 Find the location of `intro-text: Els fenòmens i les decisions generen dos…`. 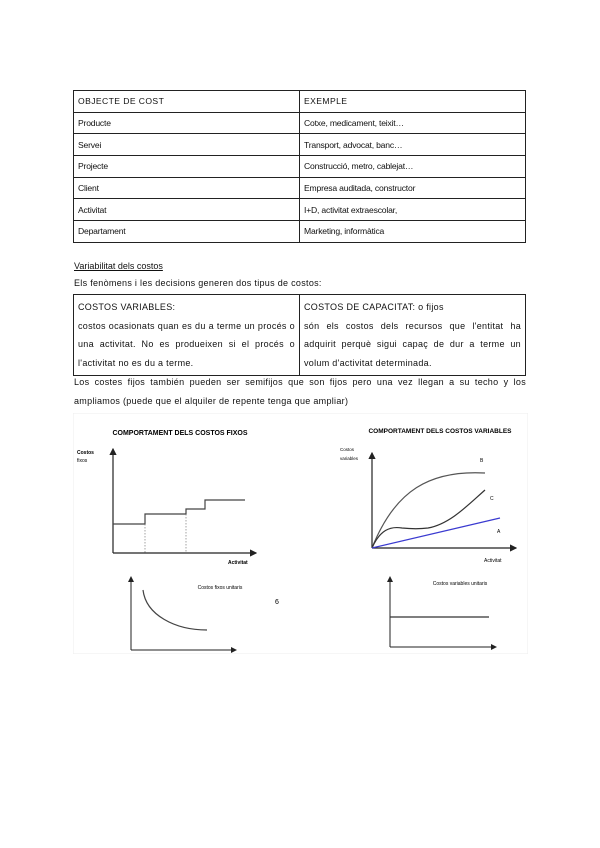

intro-text: Els fenòmens i les decisions generen dos… is located at coordinates (198, 283).